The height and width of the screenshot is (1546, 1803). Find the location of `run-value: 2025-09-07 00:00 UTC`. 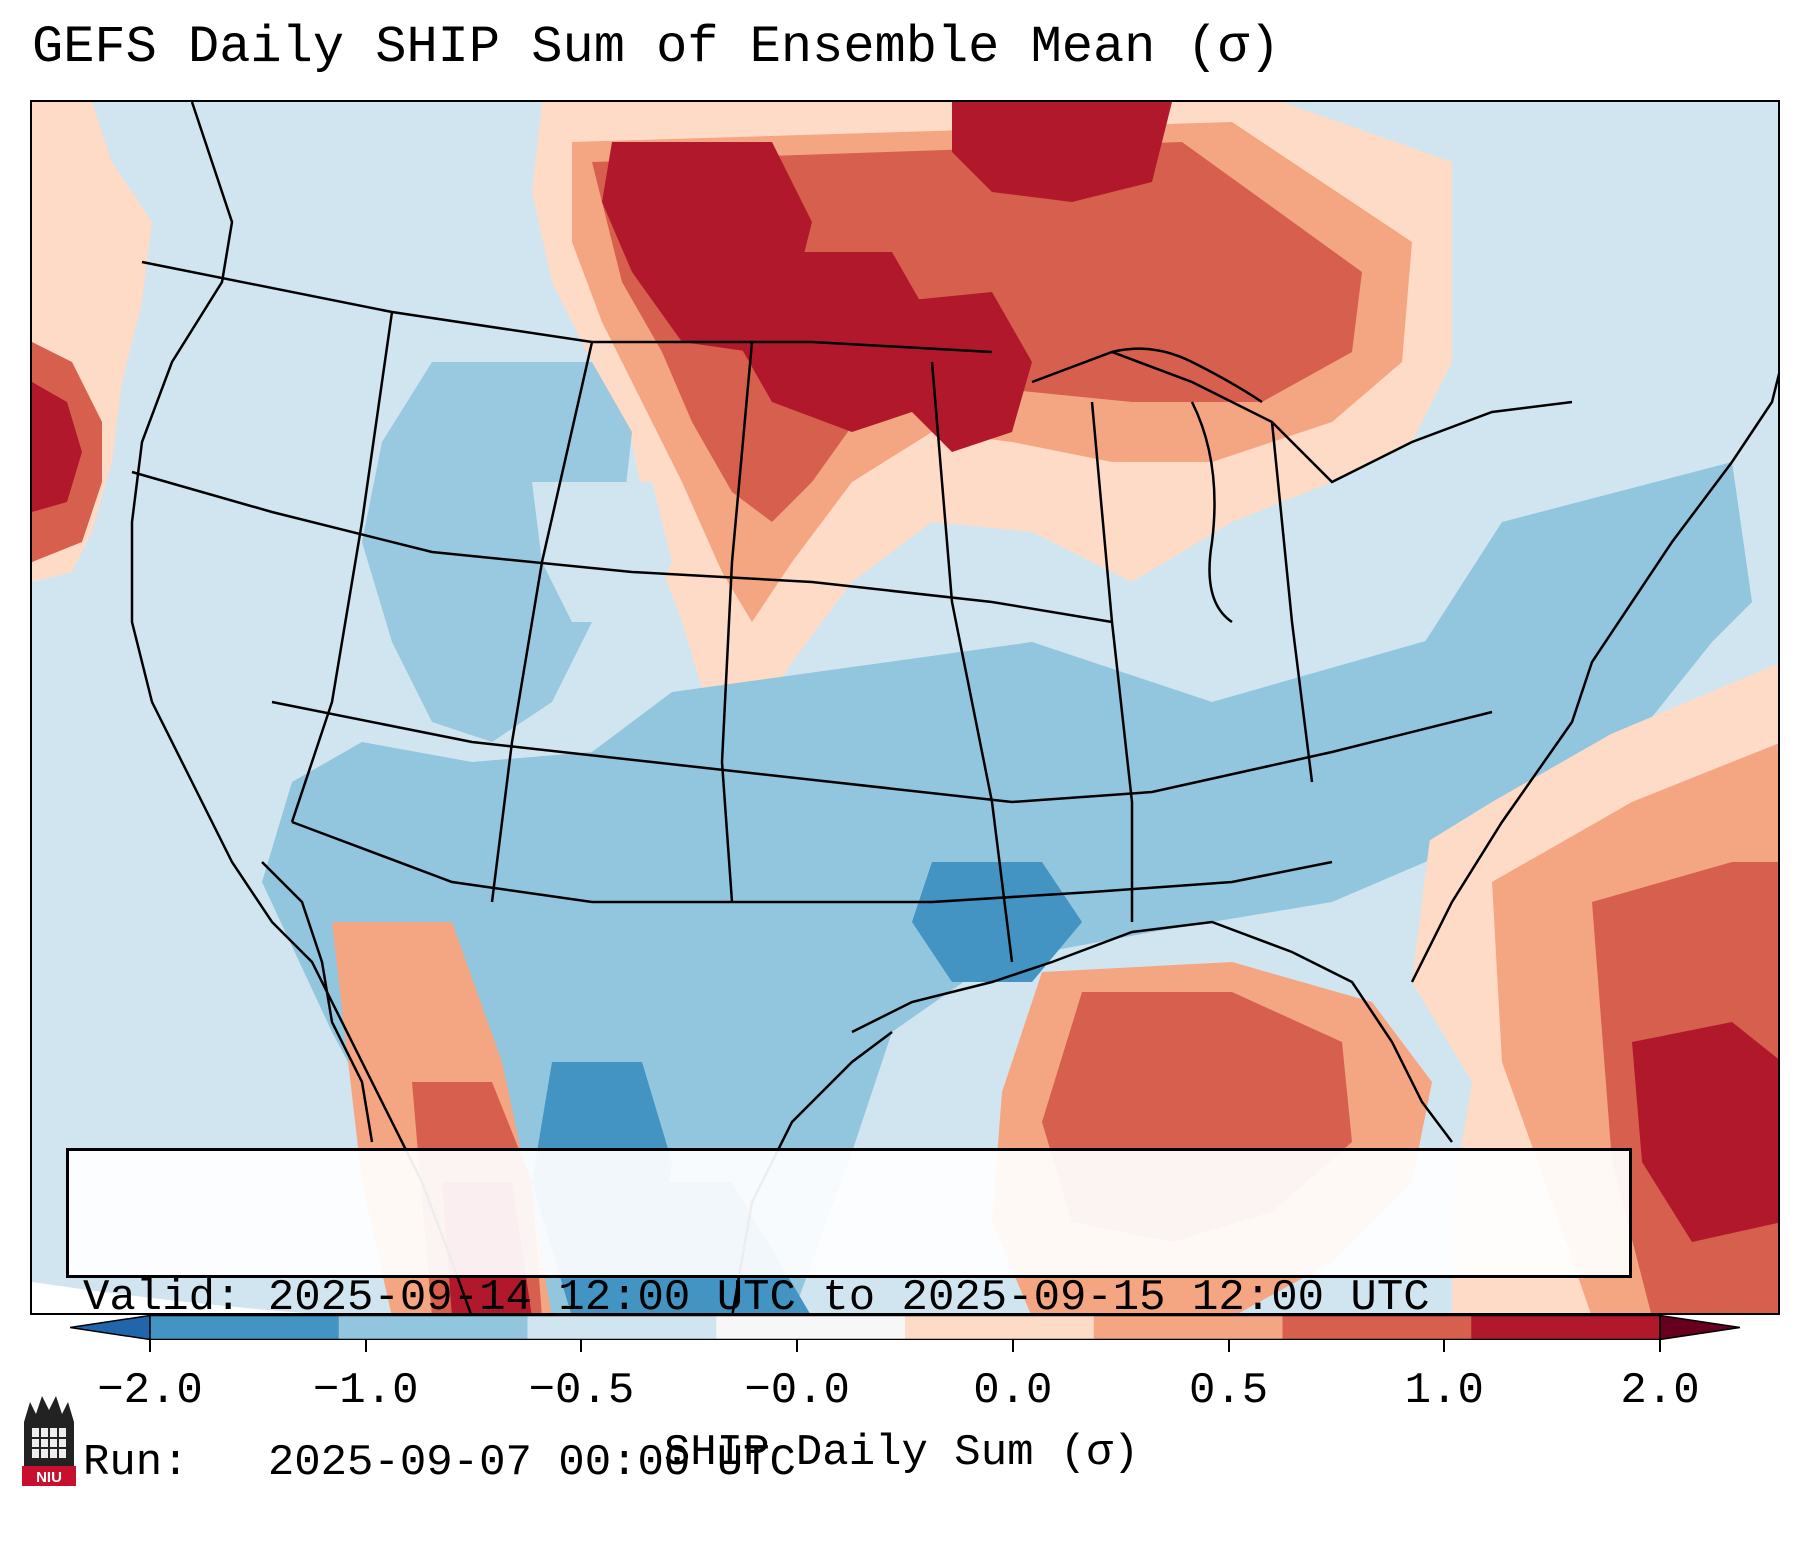

run-value: 2025-09-07 00:00 UTC is located at coordinates (531, 1463).